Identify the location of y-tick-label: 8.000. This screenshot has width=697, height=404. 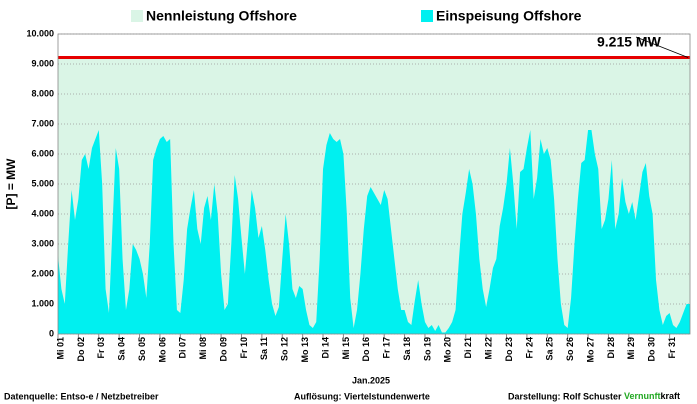
(42, 93).